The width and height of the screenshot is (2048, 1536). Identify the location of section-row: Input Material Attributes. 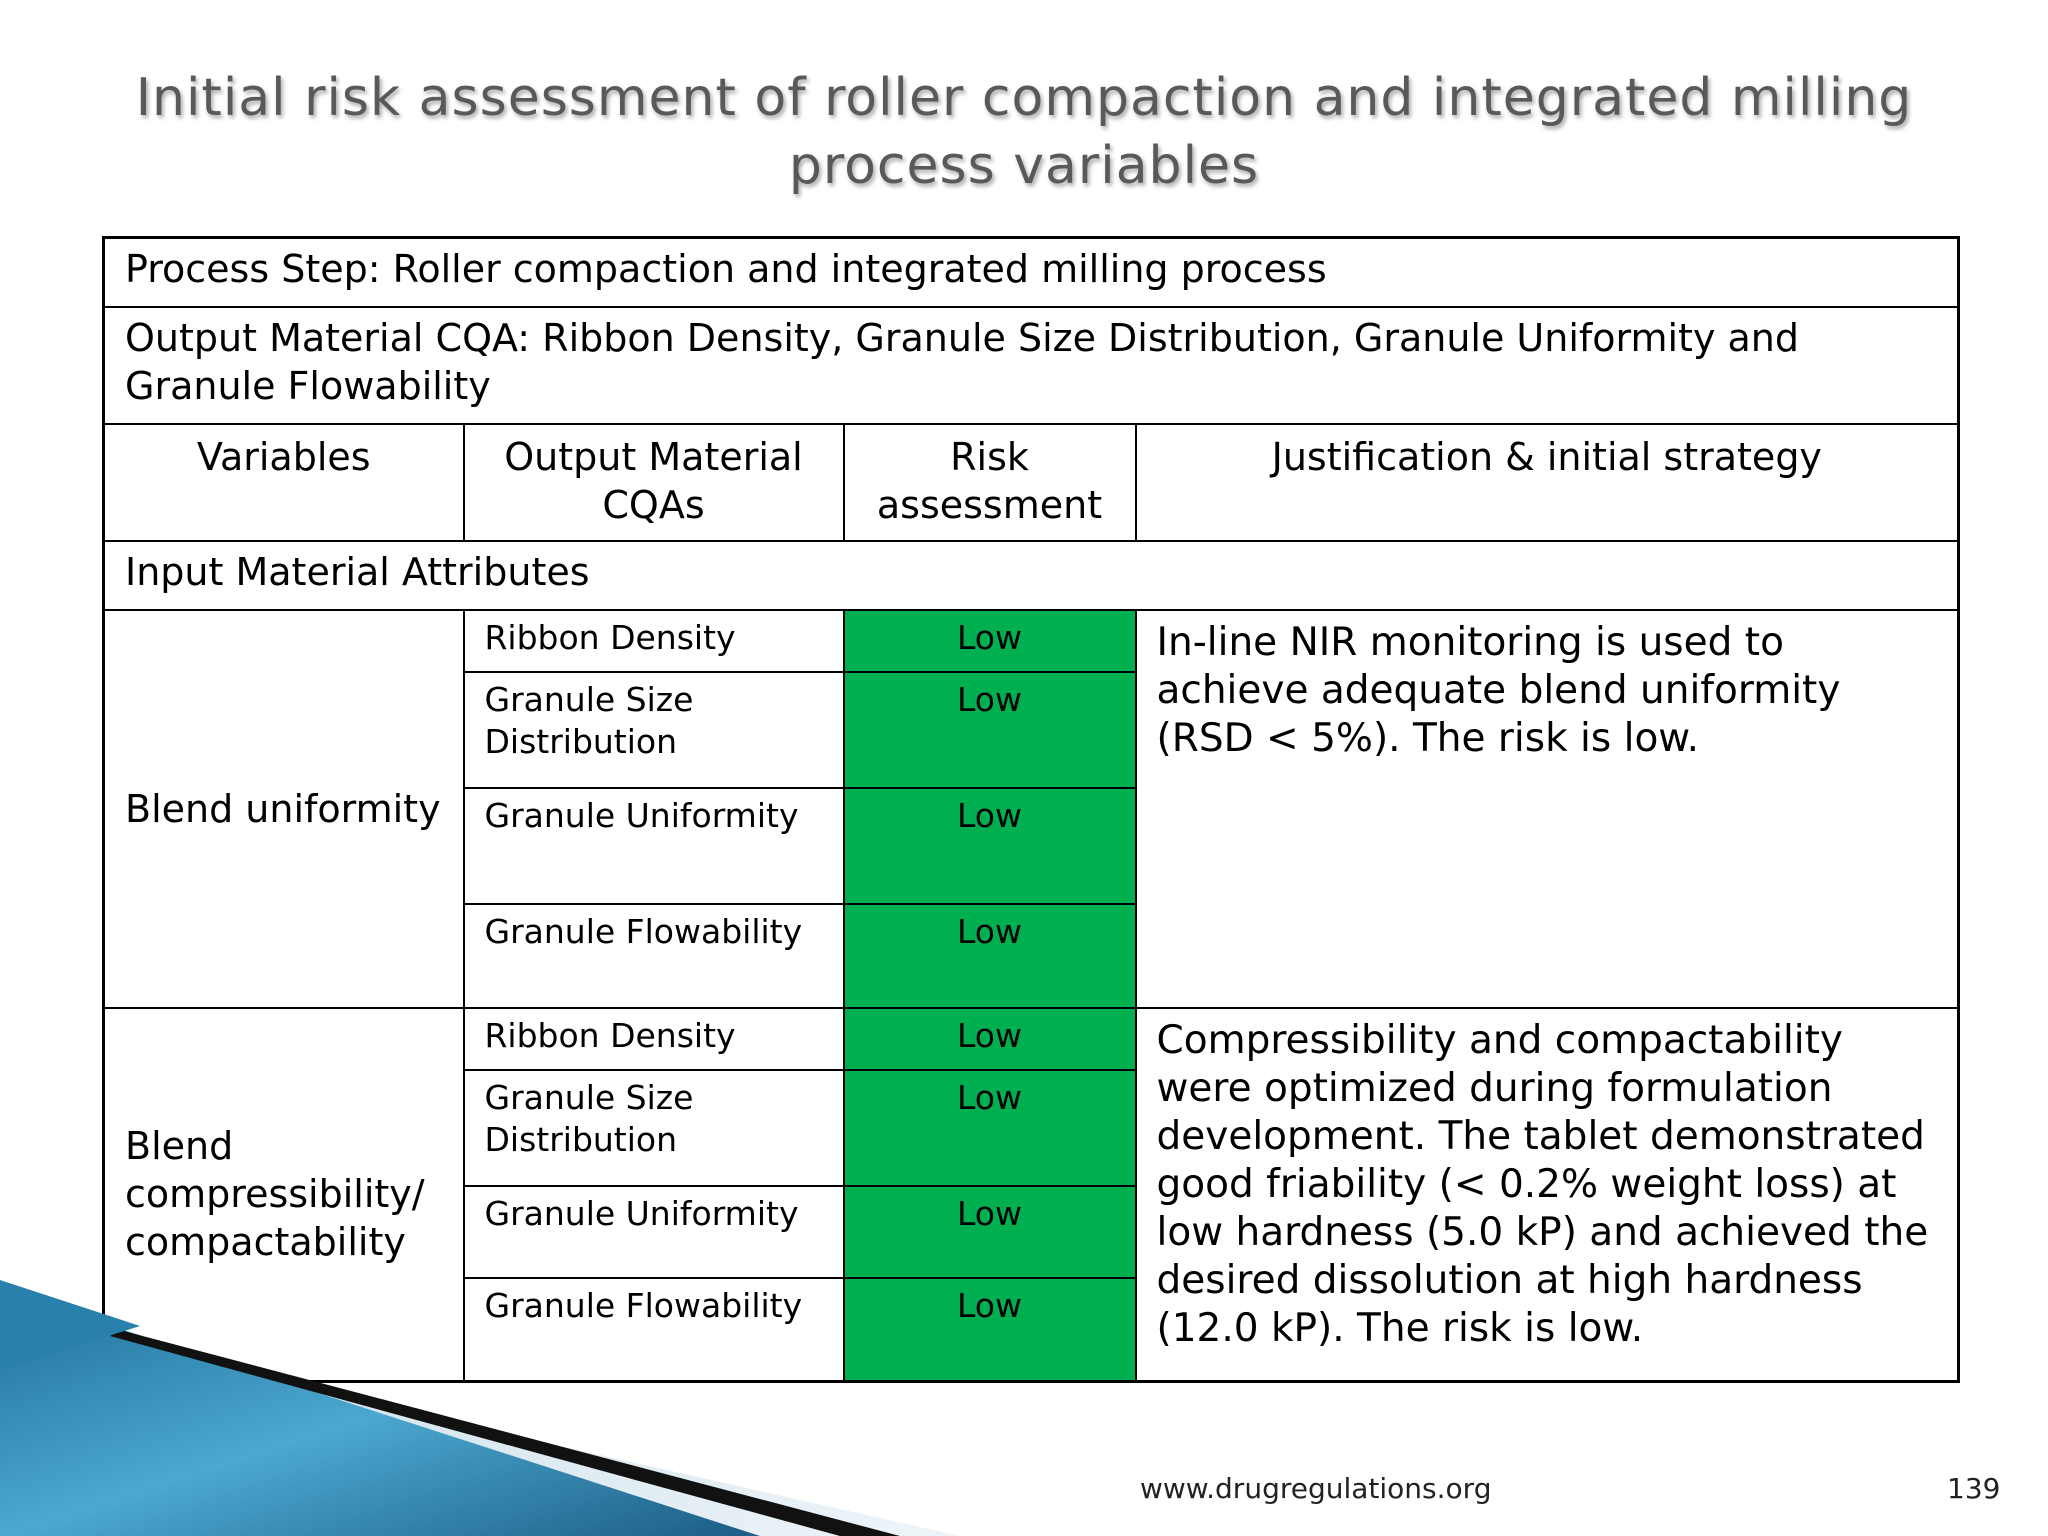
(1031, 575).